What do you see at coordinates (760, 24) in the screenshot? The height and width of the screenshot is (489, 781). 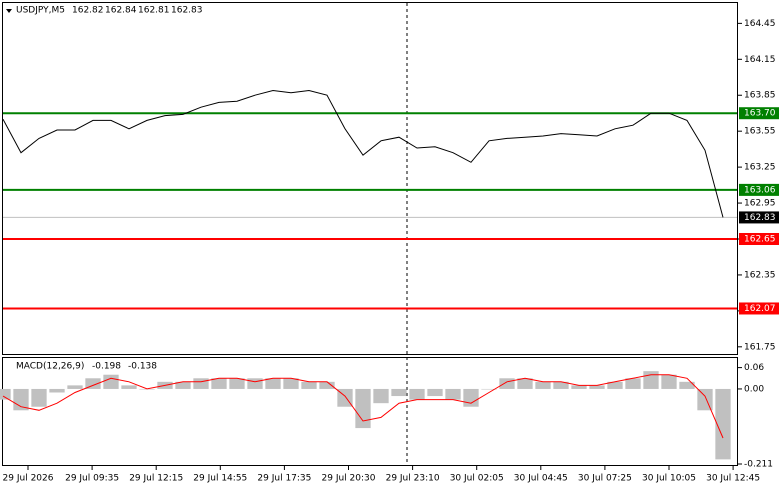 I see `y-tick-label: 164.45` at bounding box center [760, 24].